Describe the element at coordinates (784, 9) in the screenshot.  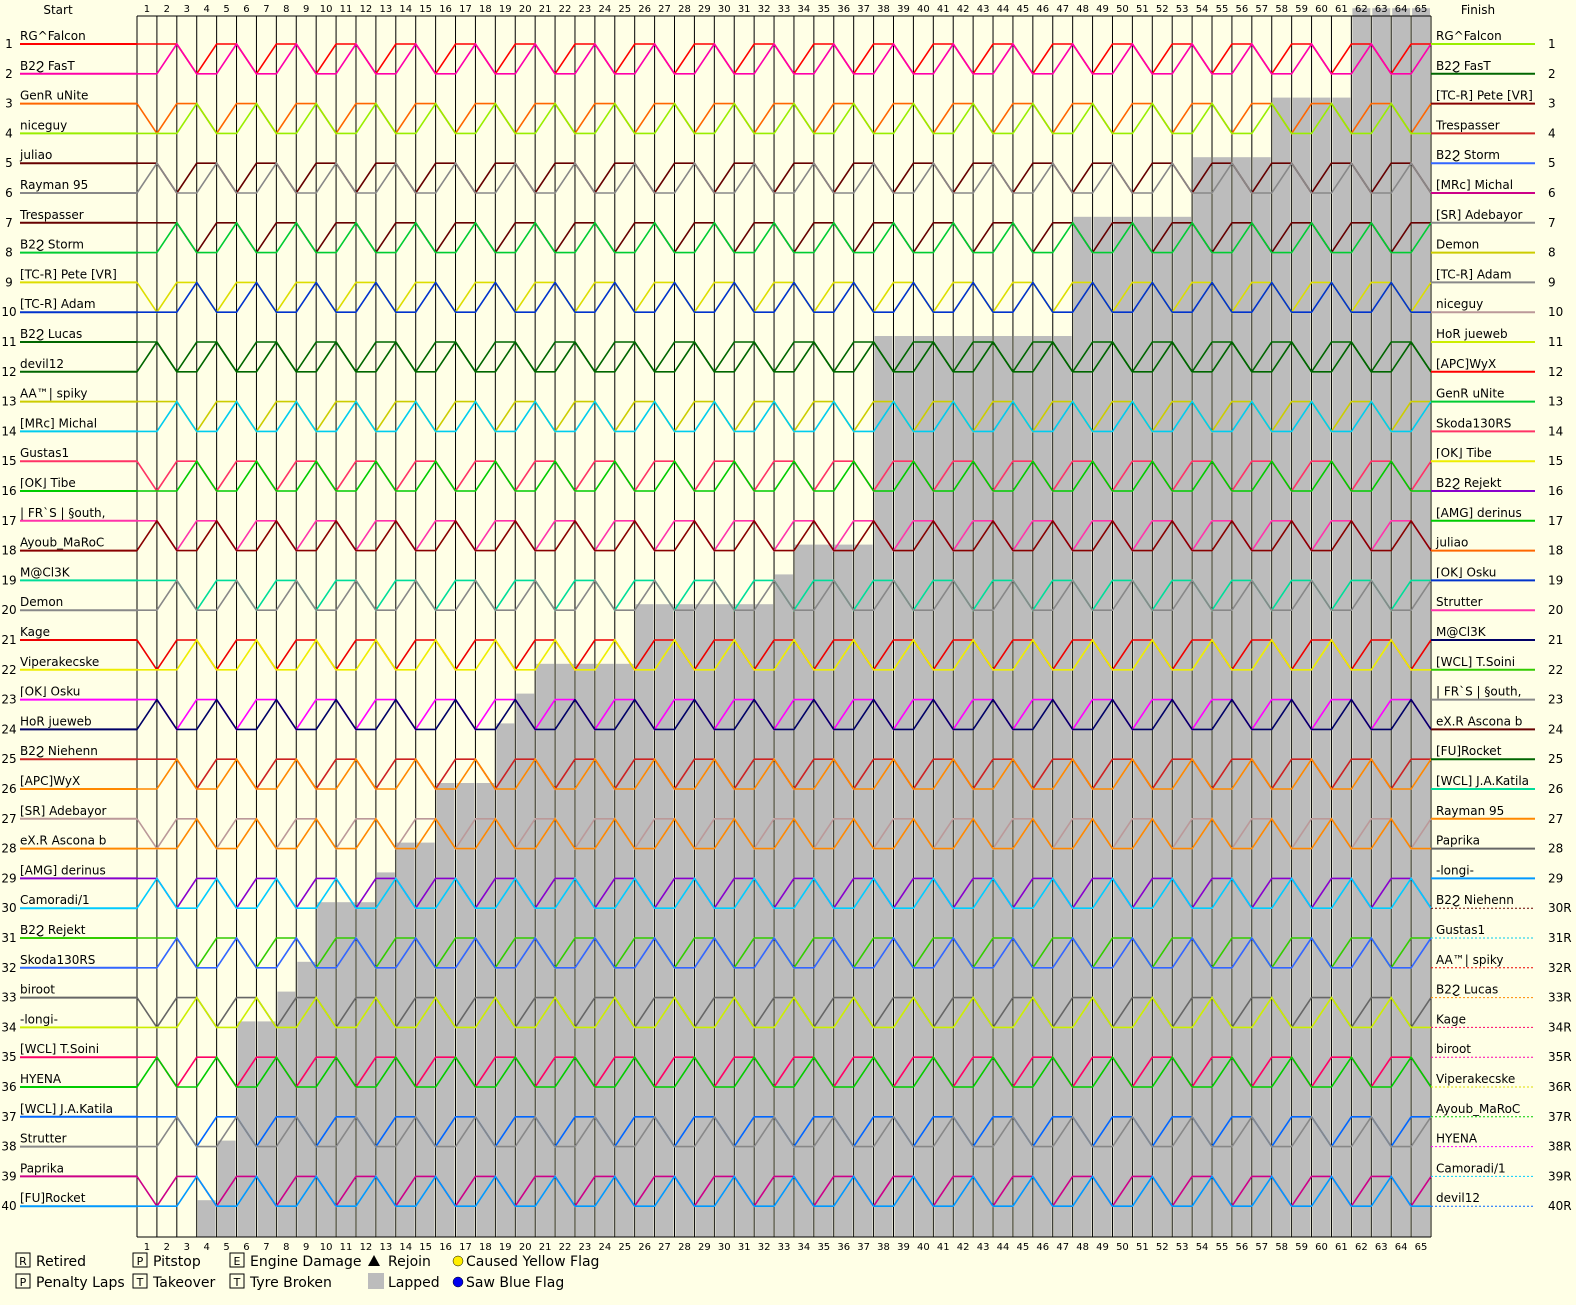
I see `lap-tick-top: 33` at that location.